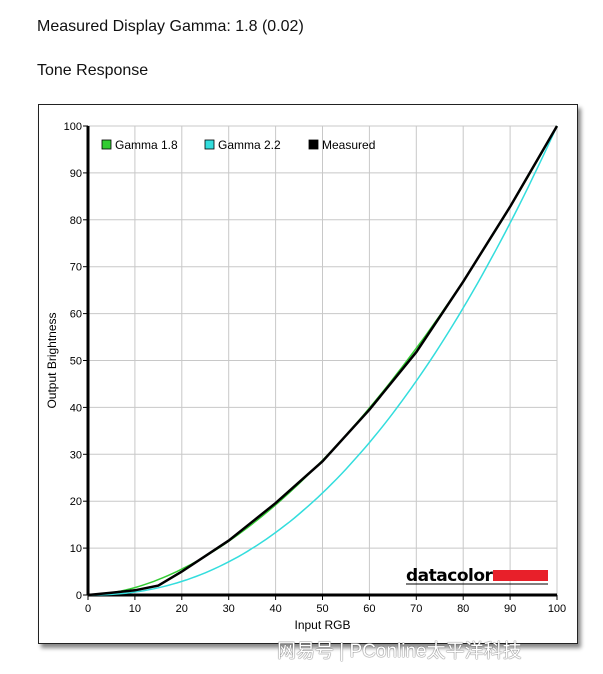  What do you see at coordinates (450, 576) in the screenshot?
I see `datacolor-logo-text: datacolor` at bounding box center [450, 576].